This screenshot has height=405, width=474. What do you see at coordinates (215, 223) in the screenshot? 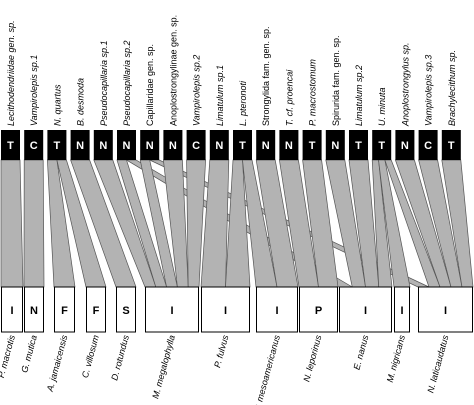
I see `link-limatulum-sp-1-to-p-fulvus` at bounding box center [215, 223].